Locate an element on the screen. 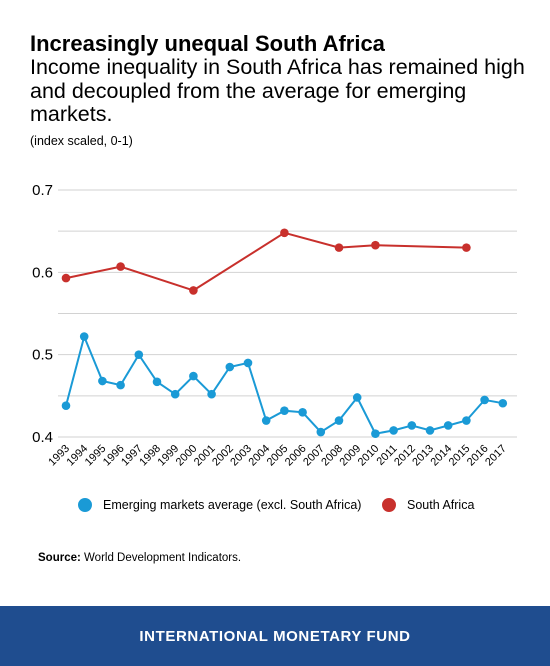 The image size is (550, 666). x-tick-label: 2017 is located at coordinates (496, 456).